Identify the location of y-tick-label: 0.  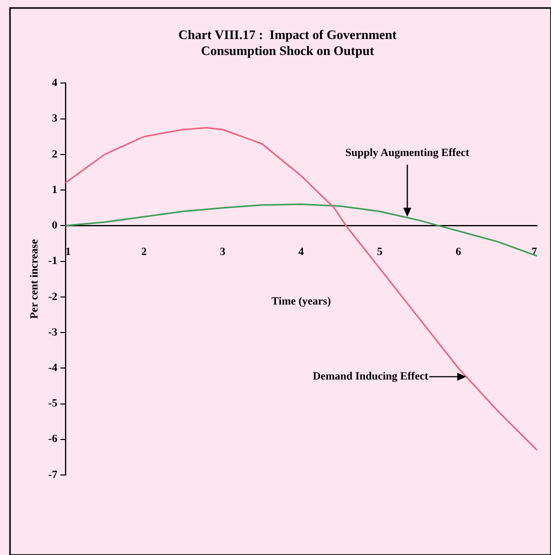
(55, 226).